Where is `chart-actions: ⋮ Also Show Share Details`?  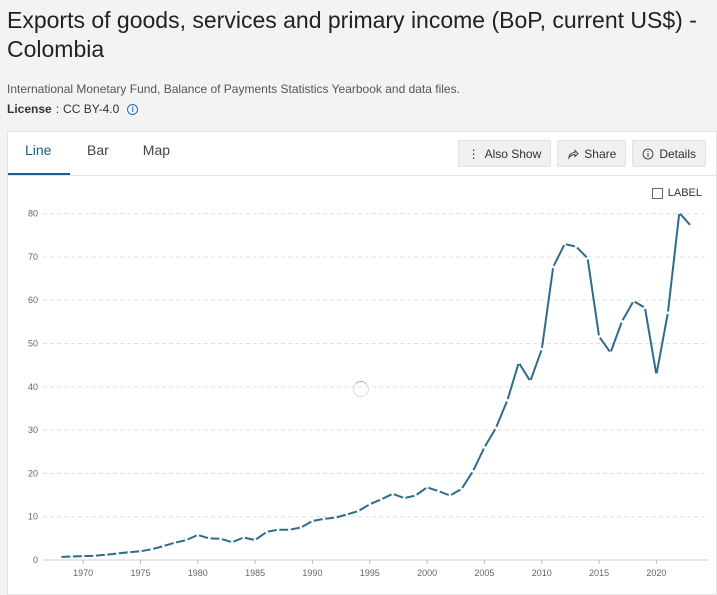 chart-actions: ⋮ Also Show Share Details is located at coordinates (581, 153).